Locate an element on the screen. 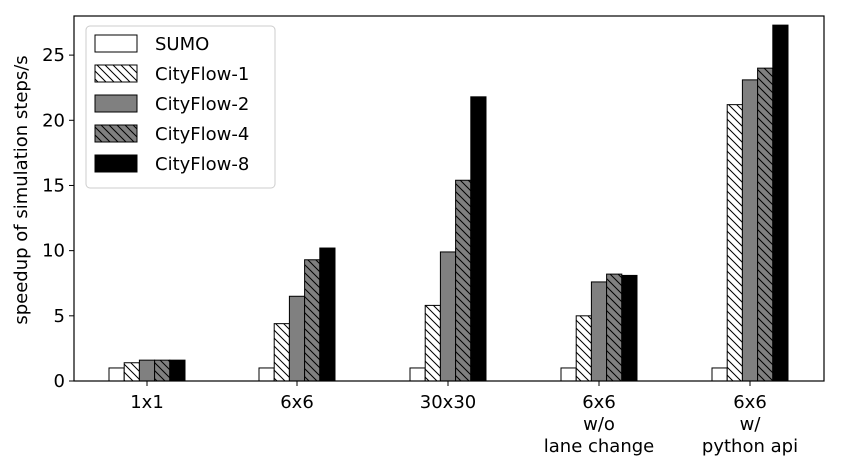 The height and width of the screenshot is (471, 842). y-axis-label: speedup of simulation steps/s is located at coordinates (21, 189).